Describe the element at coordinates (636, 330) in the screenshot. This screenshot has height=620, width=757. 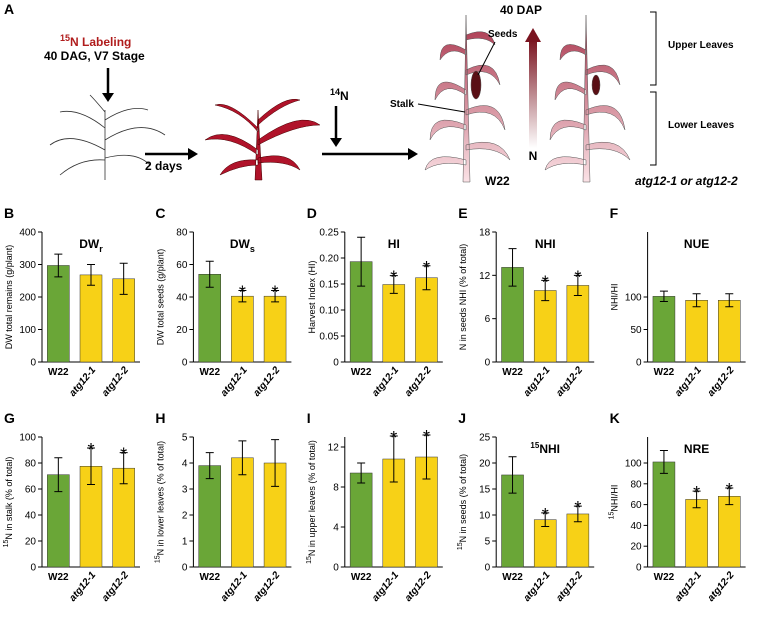
I see `y-tick-label: 50` at that location.